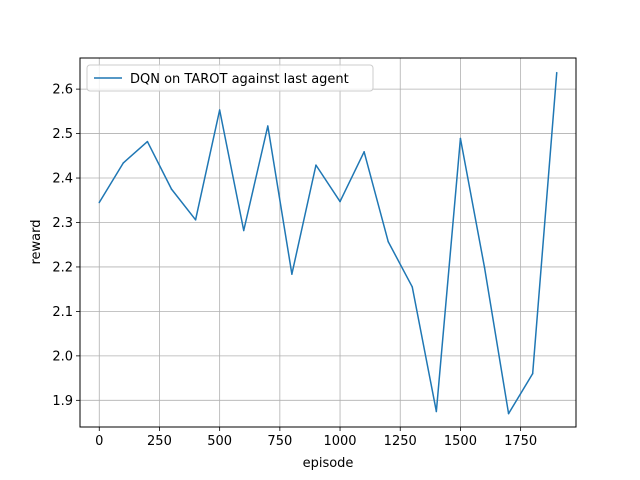 The height and width of the screenshot is (480, 640). Describe the element at coordinates (62, 134) in the screenshot. I see `y-tick-label: 2.5` at that location.